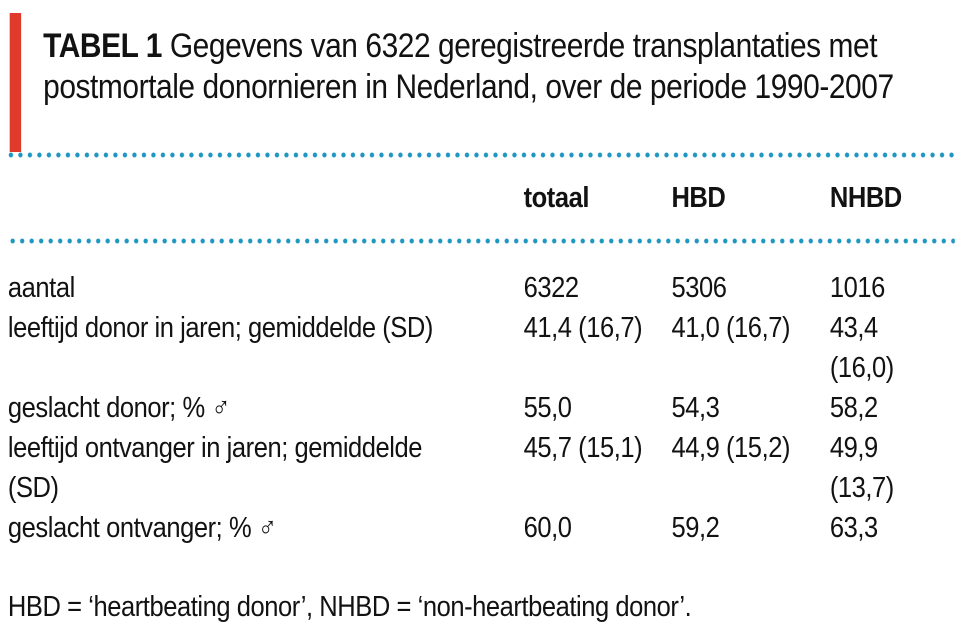 This screenshot has width=961, height=638. Describe the element at coordinates (857, 288) in the screenshot. I see `cell-value: 1016` at that location.